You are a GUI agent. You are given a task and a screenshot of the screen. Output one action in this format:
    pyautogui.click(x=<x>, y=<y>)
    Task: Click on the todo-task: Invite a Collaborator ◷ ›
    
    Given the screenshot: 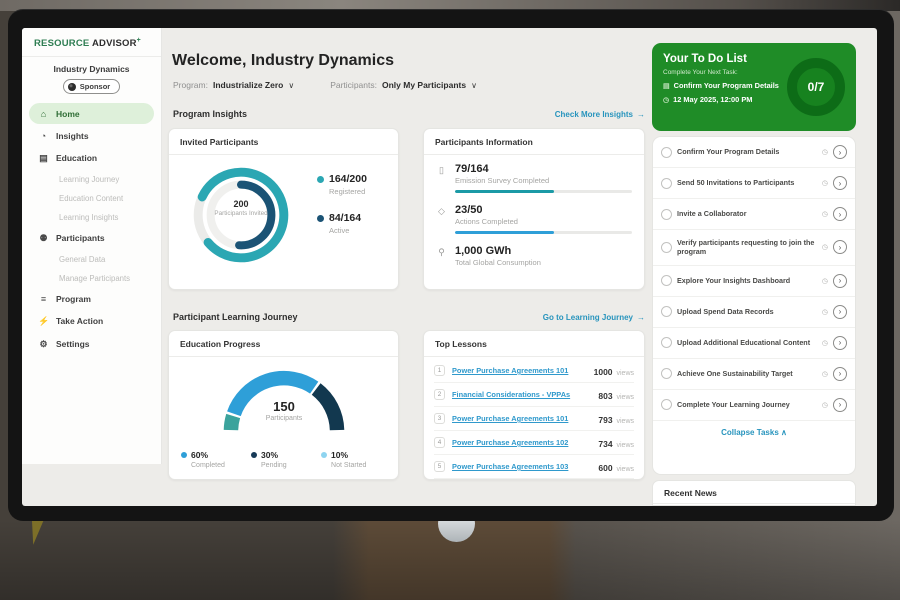 What is the action you would take?
    pyautogui.click(x=754, y=214)
    